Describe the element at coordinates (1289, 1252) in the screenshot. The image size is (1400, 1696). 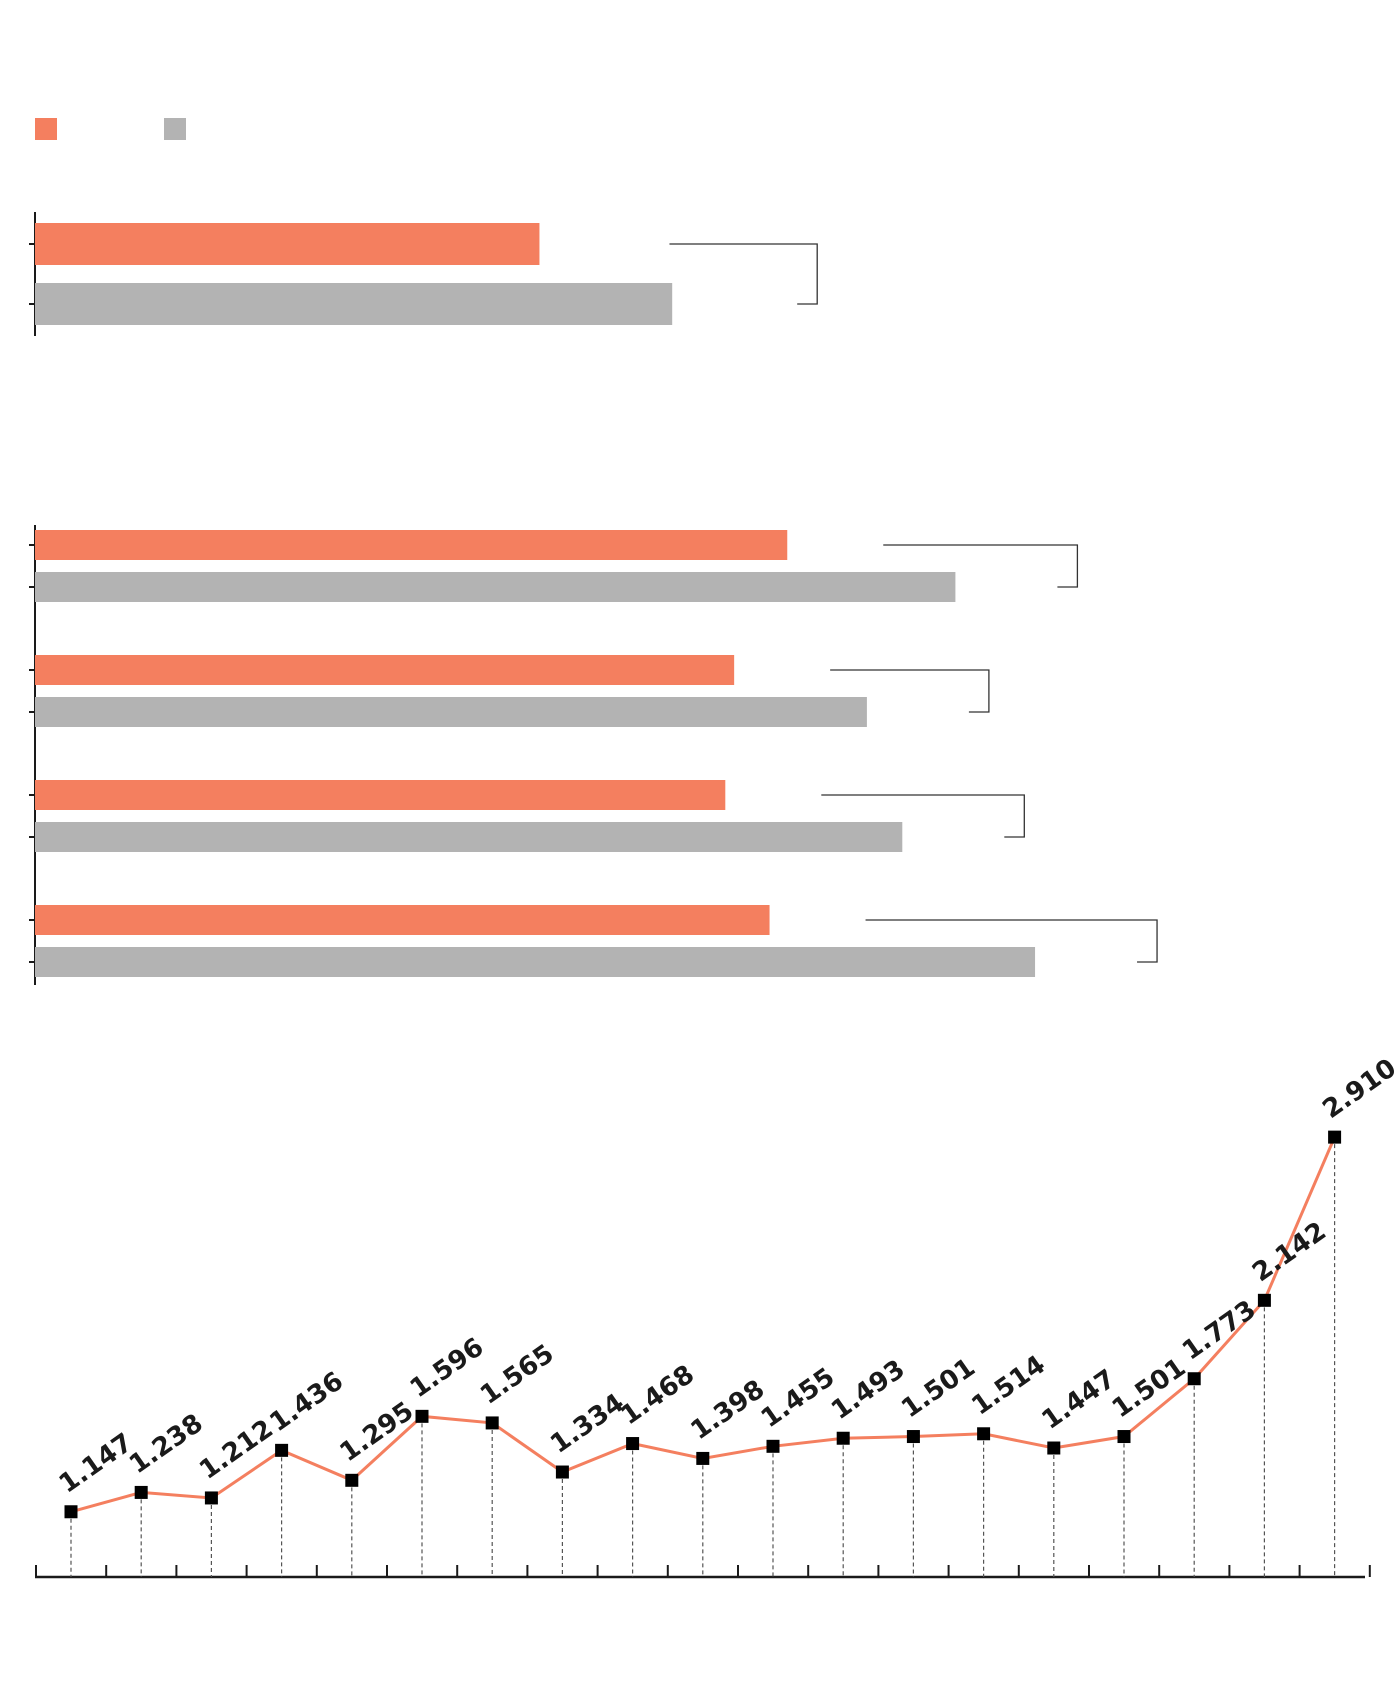
I see `data-label: 2.142` at that location.